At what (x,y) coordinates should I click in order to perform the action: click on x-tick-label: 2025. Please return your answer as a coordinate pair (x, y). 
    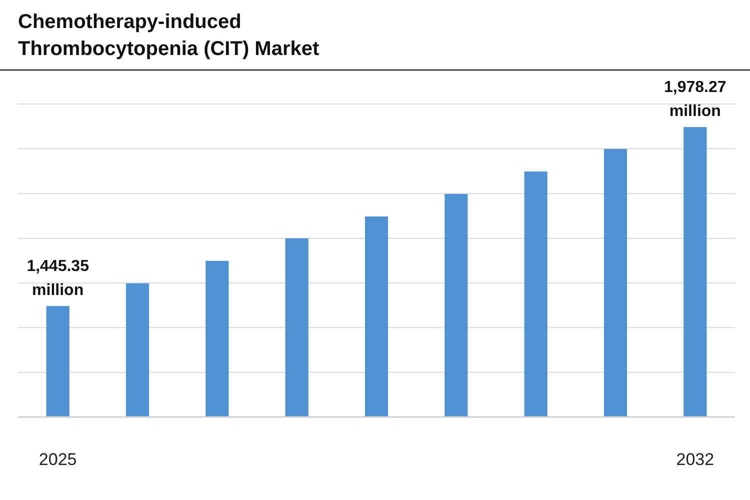
    Looking at the image, I should click on (57, 460).